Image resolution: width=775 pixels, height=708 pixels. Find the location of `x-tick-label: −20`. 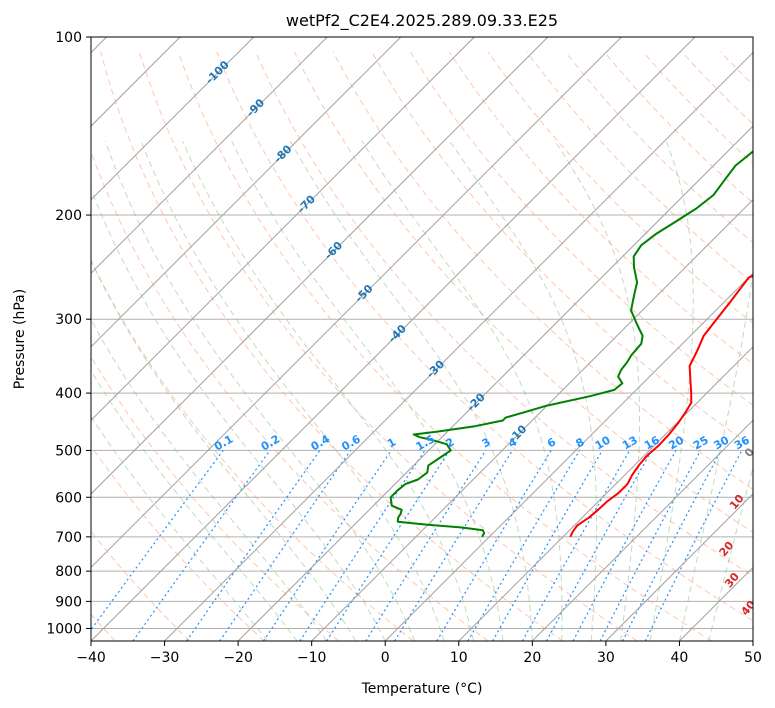

x-tick-label: −20 is located at coordinates (238, 658).